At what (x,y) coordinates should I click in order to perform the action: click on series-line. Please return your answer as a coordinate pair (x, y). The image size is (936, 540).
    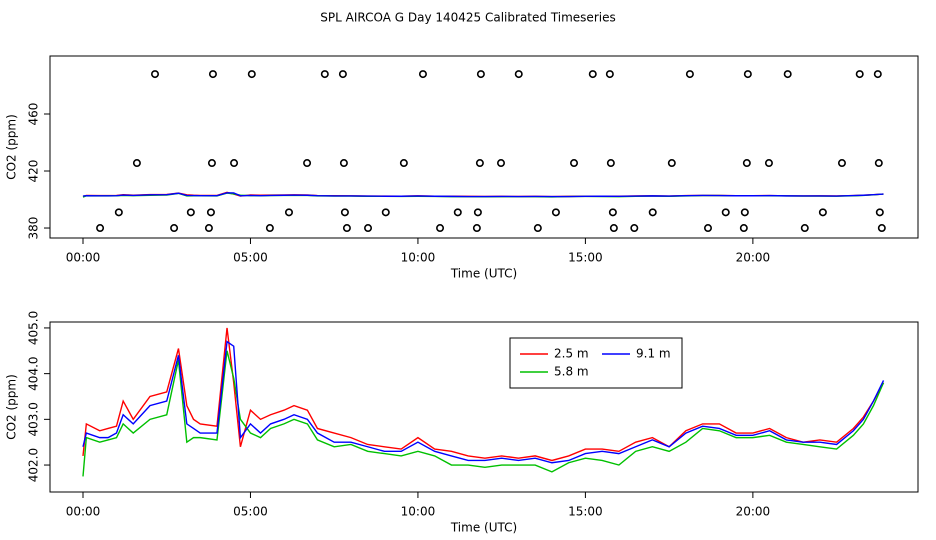
    Looking at the image, I should click on (483, 195).